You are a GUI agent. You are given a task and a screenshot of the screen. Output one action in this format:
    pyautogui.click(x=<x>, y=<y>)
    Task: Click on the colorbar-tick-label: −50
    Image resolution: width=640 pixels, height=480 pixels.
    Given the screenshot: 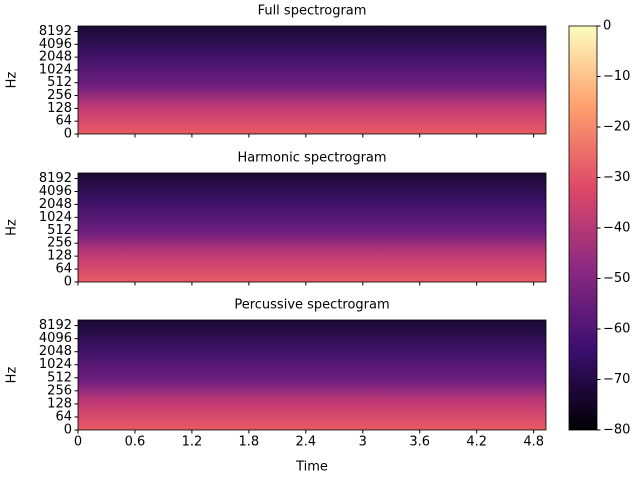 What is the action you would take?
    pyautogui.click(x=616, y=278)
    